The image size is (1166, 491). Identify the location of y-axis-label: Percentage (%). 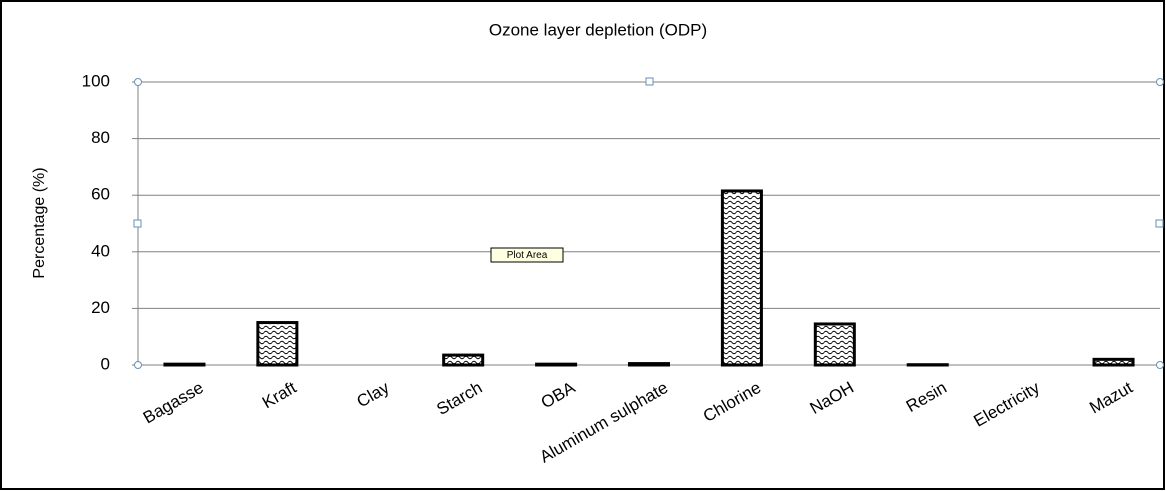
(39, 222).